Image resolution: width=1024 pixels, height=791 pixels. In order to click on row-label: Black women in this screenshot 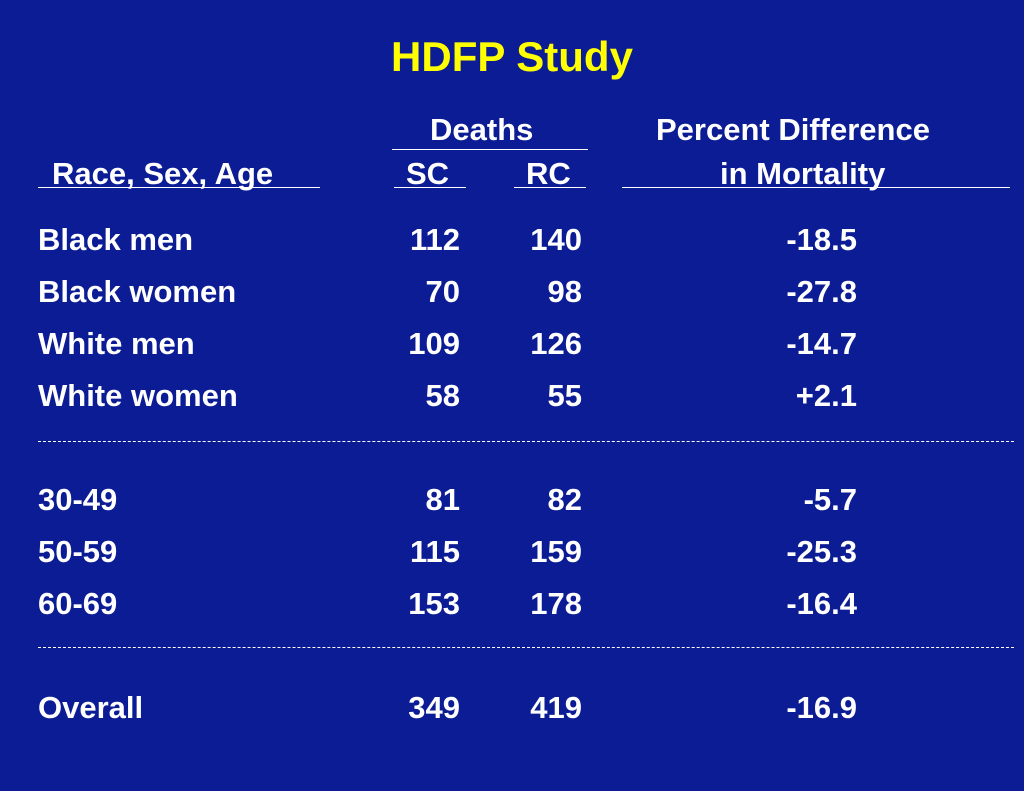, I will do `click(137, 291)`.